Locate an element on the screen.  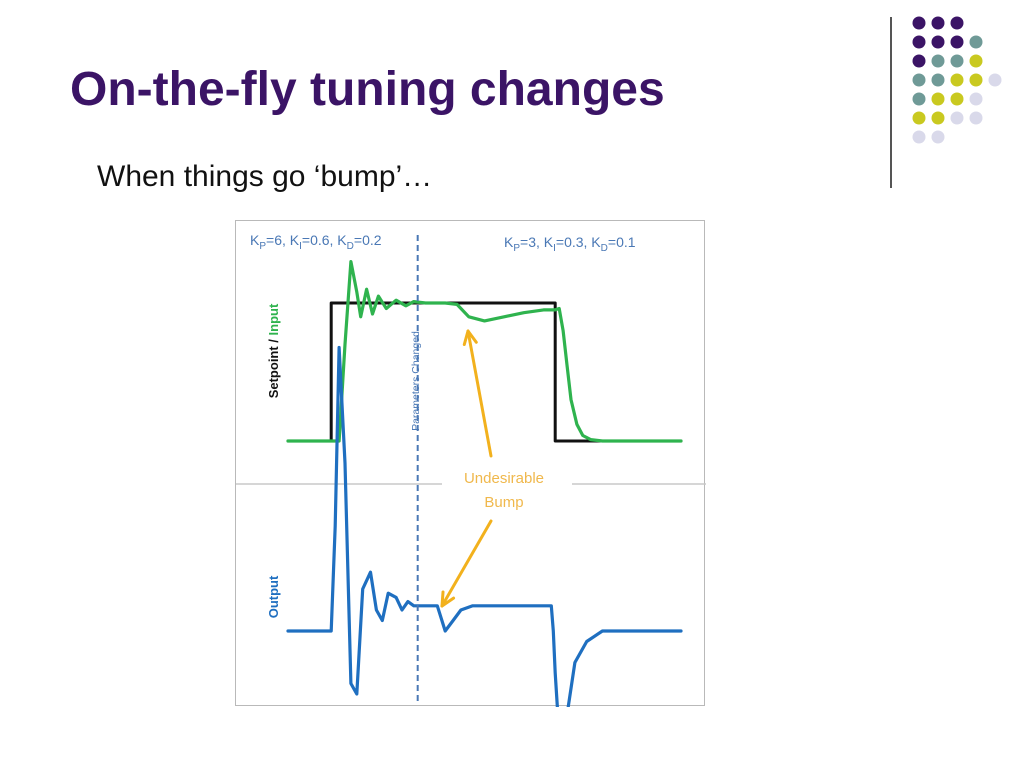
top-ylabel: Setpoint / Input is located at coordinates (273, 350).